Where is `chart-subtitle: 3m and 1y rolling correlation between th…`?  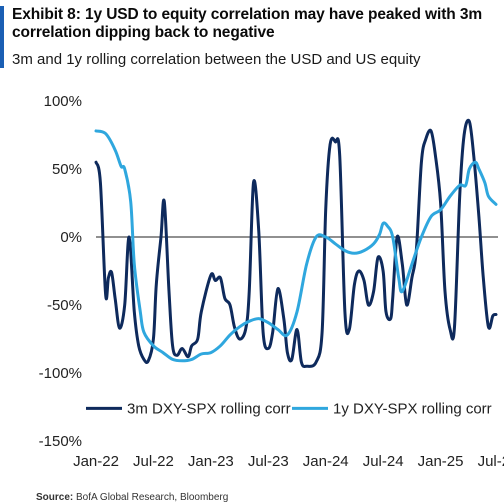
chart-subtitle: 3m and 1y rolling correlation between th… is located at coordinates (216, 59).